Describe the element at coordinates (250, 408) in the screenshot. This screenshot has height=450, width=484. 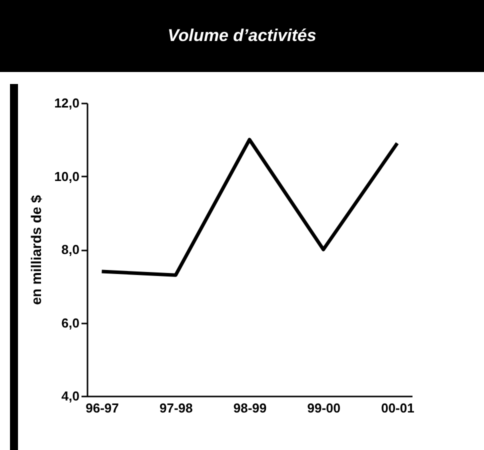
I see `x-tick-label: 98-99` at that location.